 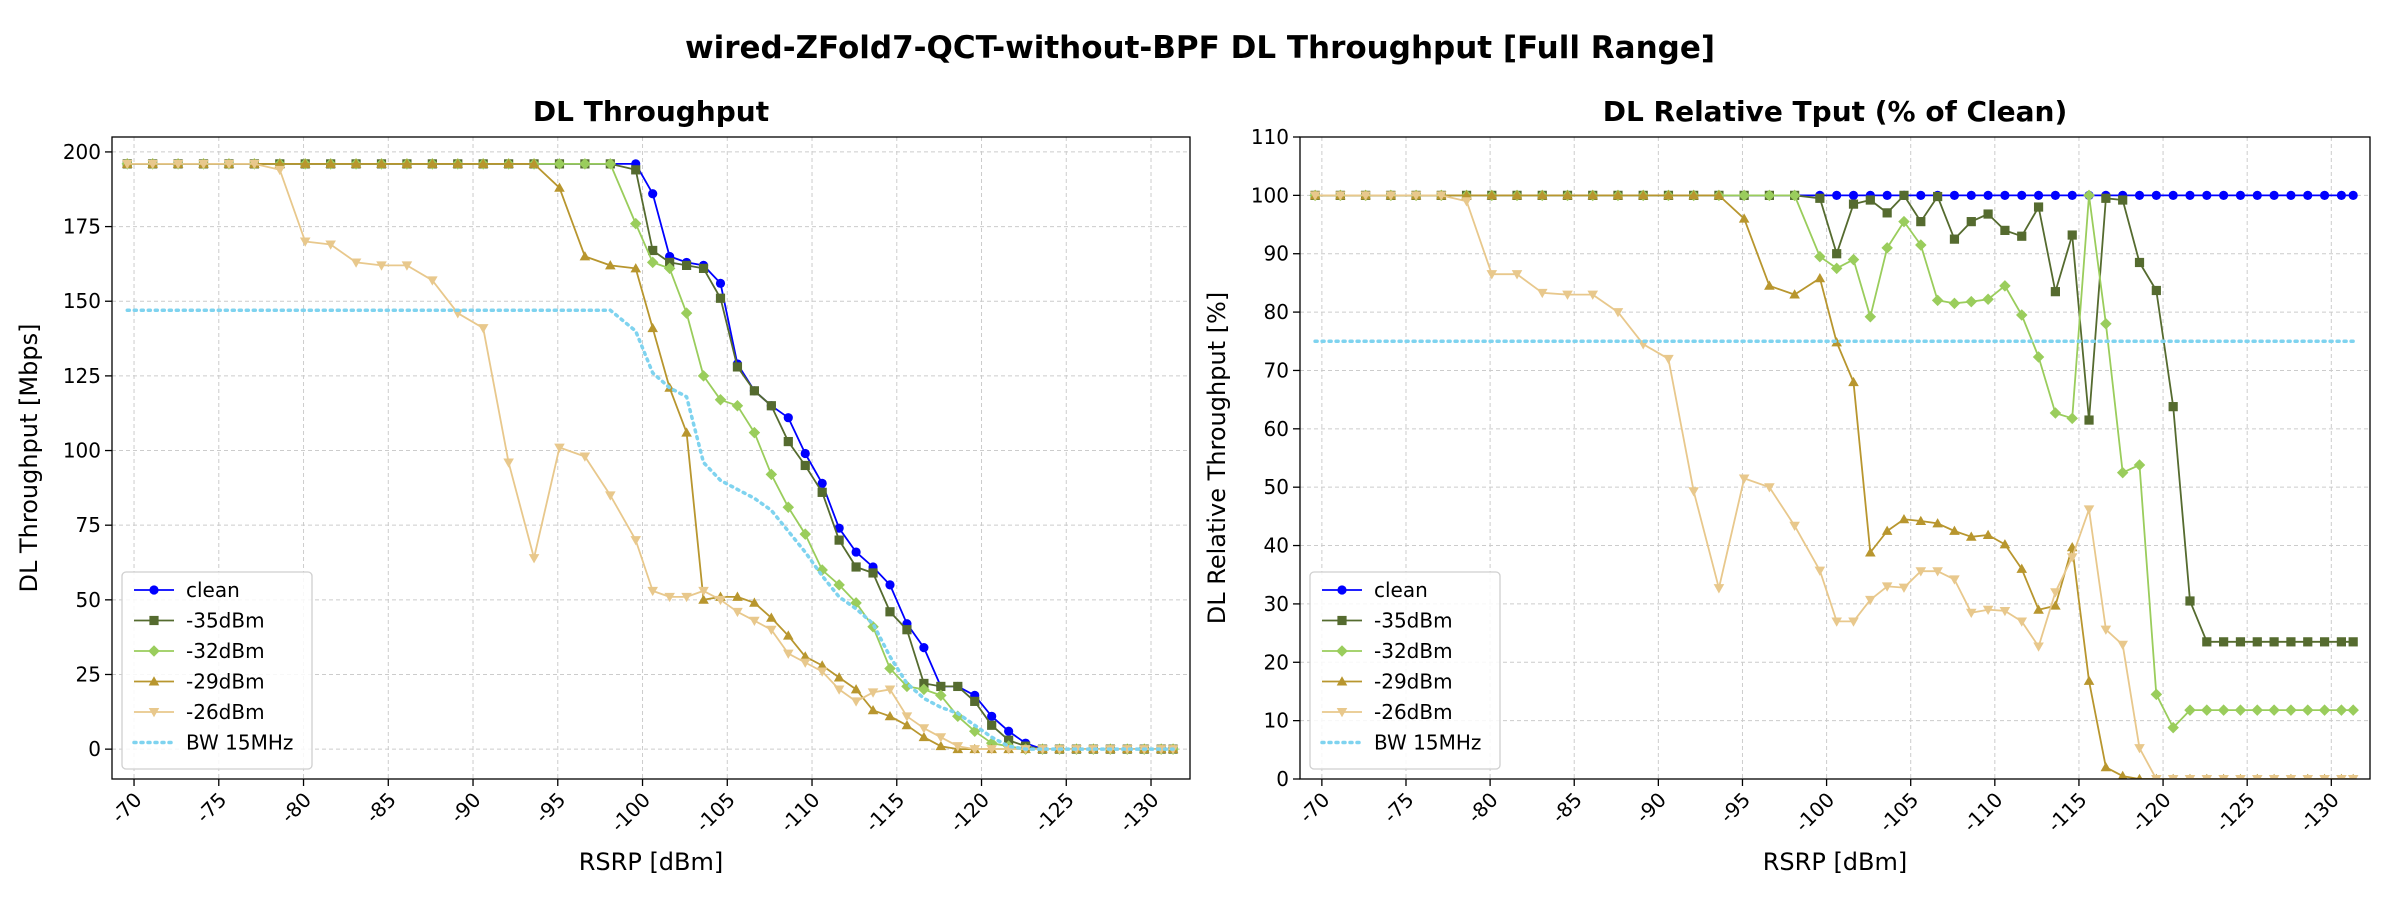 I want to click on legend-entry: -26dBm, so click(x=1387, y=712).